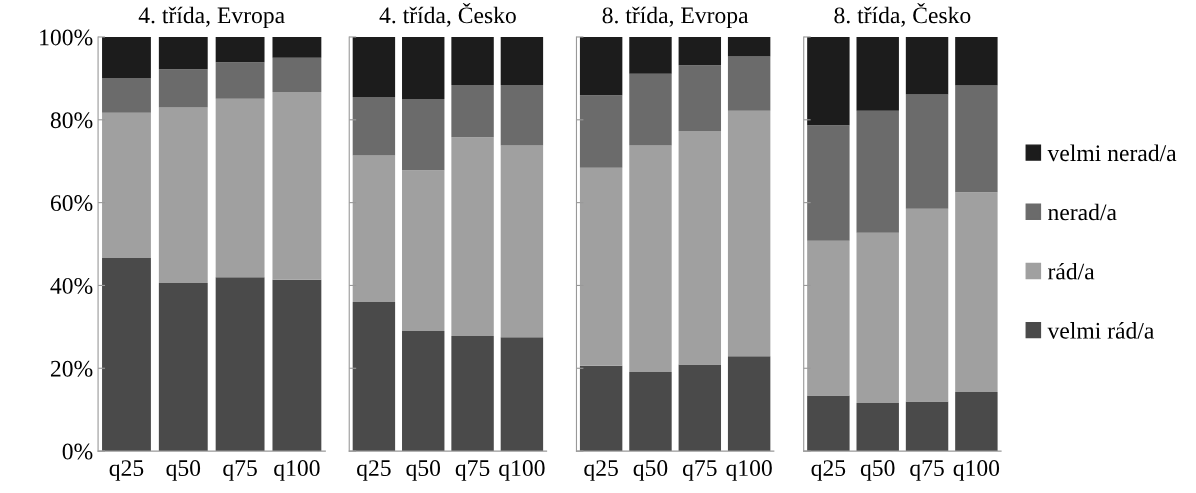  I want to click on chart-title: 4. třída, Evropa, so click(211, 17).